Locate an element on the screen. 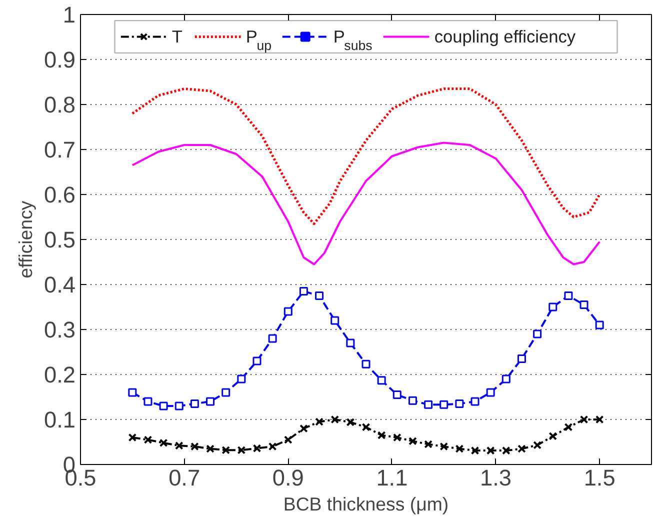 The width and height of the screenshot is (663, 526). y-tick-label: 0.3 is located at coordinates (60, 329).